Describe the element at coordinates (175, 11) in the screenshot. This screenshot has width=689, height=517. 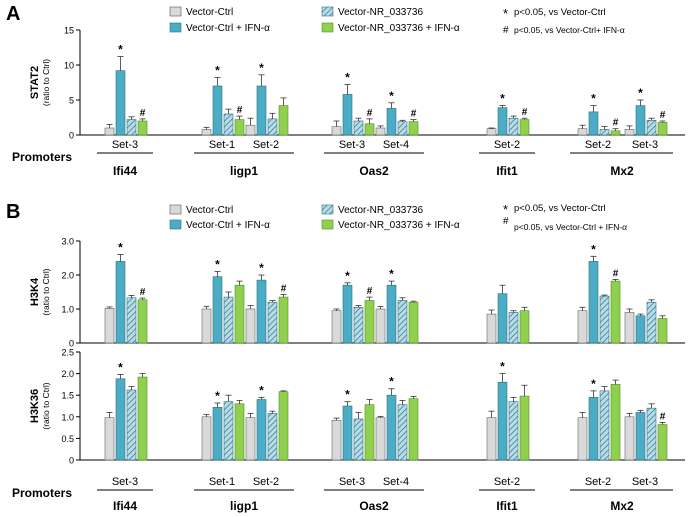
I see `legend-swatch-vector-ctrl` at that location.